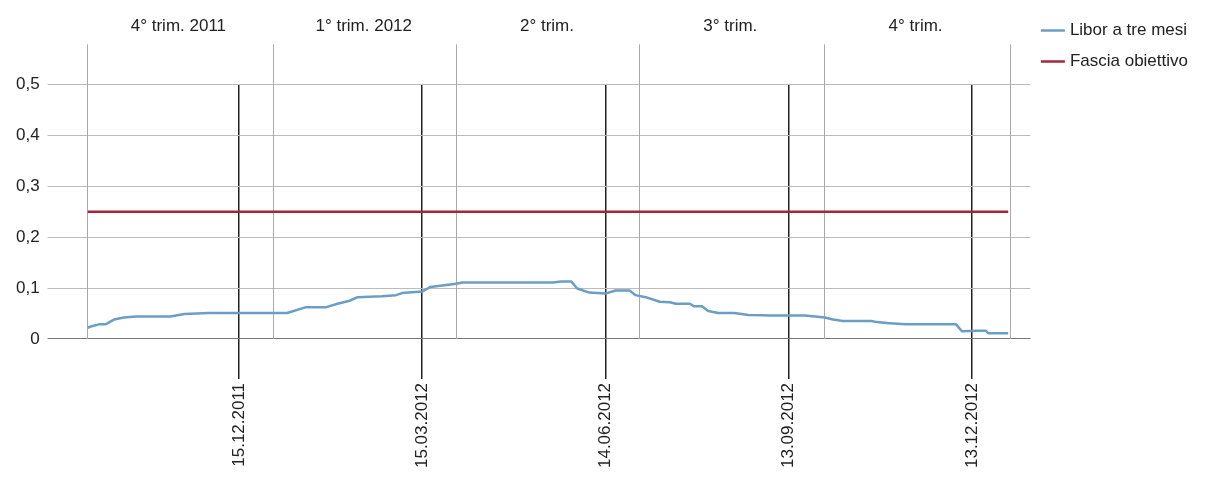  What do you see at coordinates (730, 25) in the screenshot?
I see `x2-tick-label: 3° trim.` at bounding box center [730, 25].